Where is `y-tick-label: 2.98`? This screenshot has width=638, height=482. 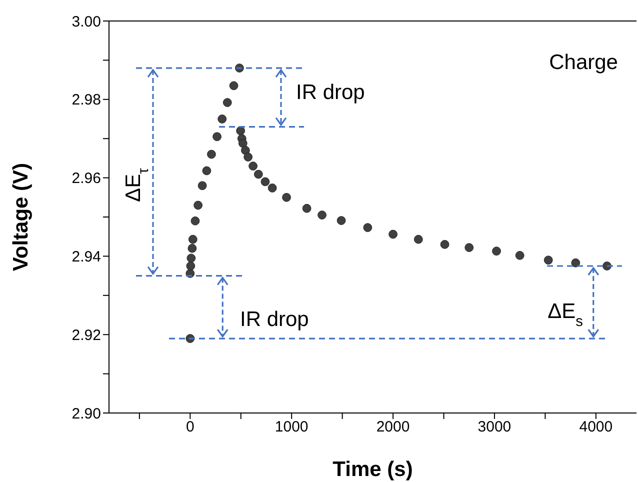
y-tick-label: 2.98 is located at coordinates (86, 100).